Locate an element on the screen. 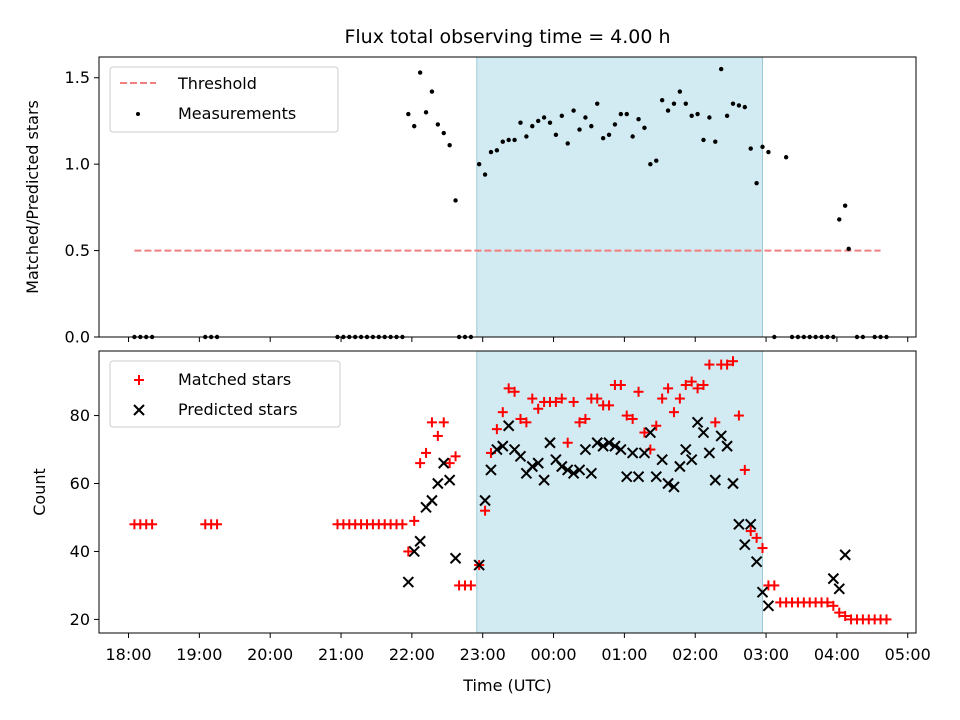 This screenshot has height=720, width=960. x-tick-label: 01:00 is located at coordinates (624, 654).